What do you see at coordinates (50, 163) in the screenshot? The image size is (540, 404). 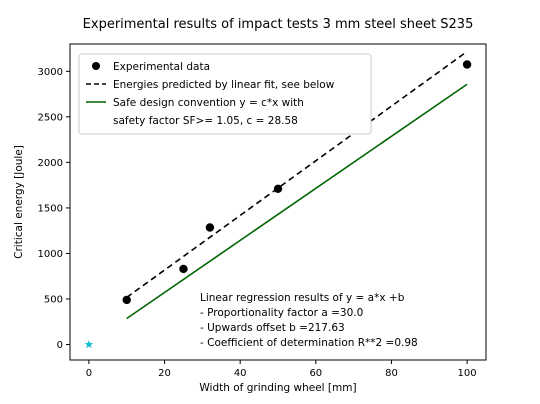 I see `y-tick-label: 2000` at bounding box center [50, 163].